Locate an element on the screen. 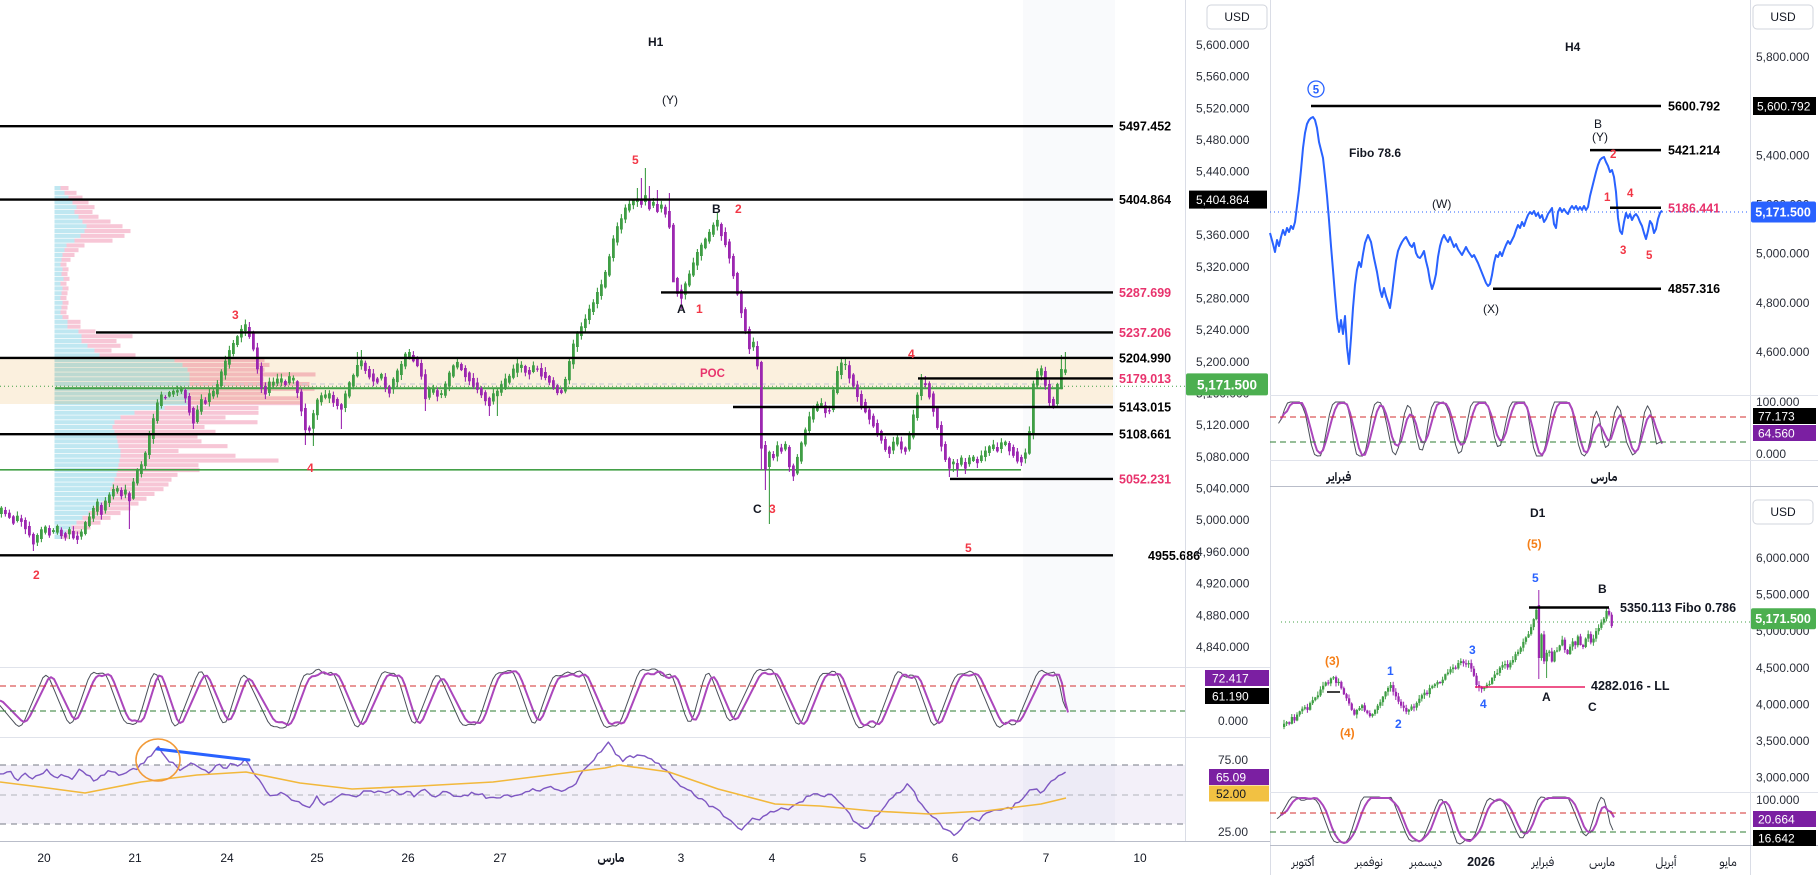  svg-text: 4282.016 - LL is located at coordinates (1630, 686).